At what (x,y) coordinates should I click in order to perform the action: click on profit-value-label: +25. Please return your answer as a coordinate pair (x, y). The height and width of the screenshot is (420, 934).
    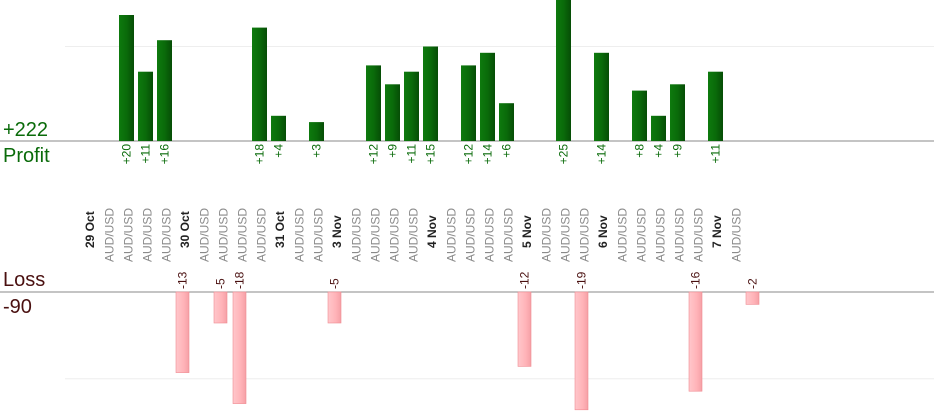
    Looking at the image, I should click on (564, 154).